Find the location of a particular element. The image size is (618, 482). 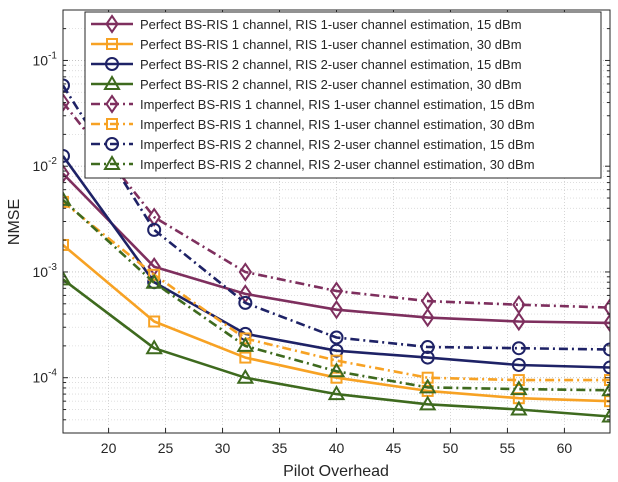

y-tick-label: 10⁻³ is located at coordinates (45, 271).